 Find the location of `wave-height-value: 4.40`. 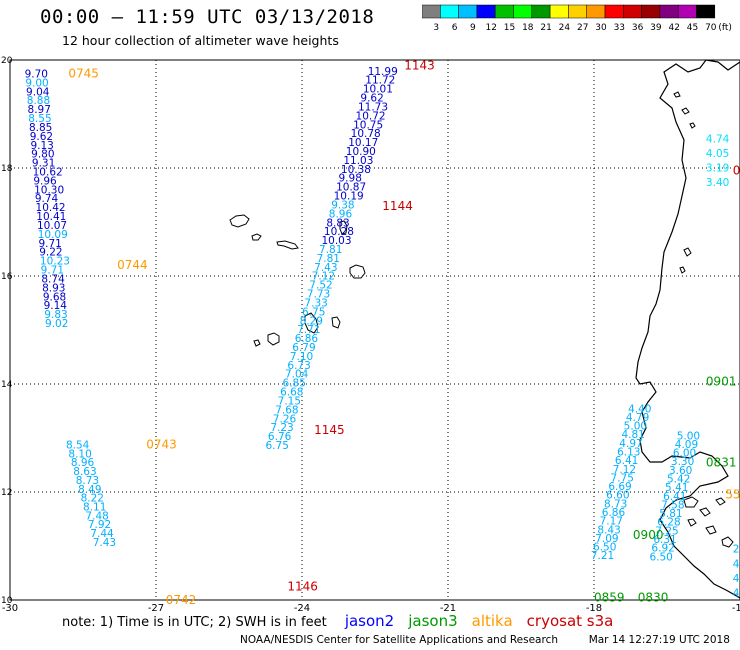

wave-height-value: 4.40 is located at coordinates (639, 409).